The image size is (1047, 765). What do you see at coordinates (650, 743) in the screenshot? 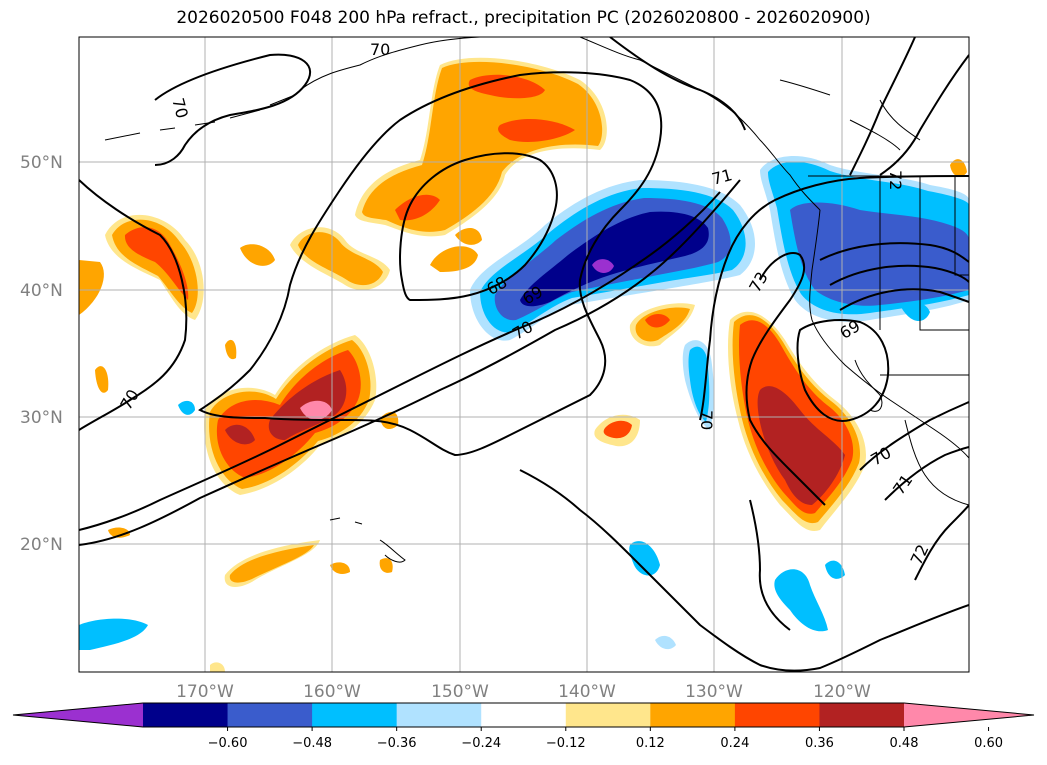
I see `colorbar-tick-label: 0.12` at bounding box center [650, 743].